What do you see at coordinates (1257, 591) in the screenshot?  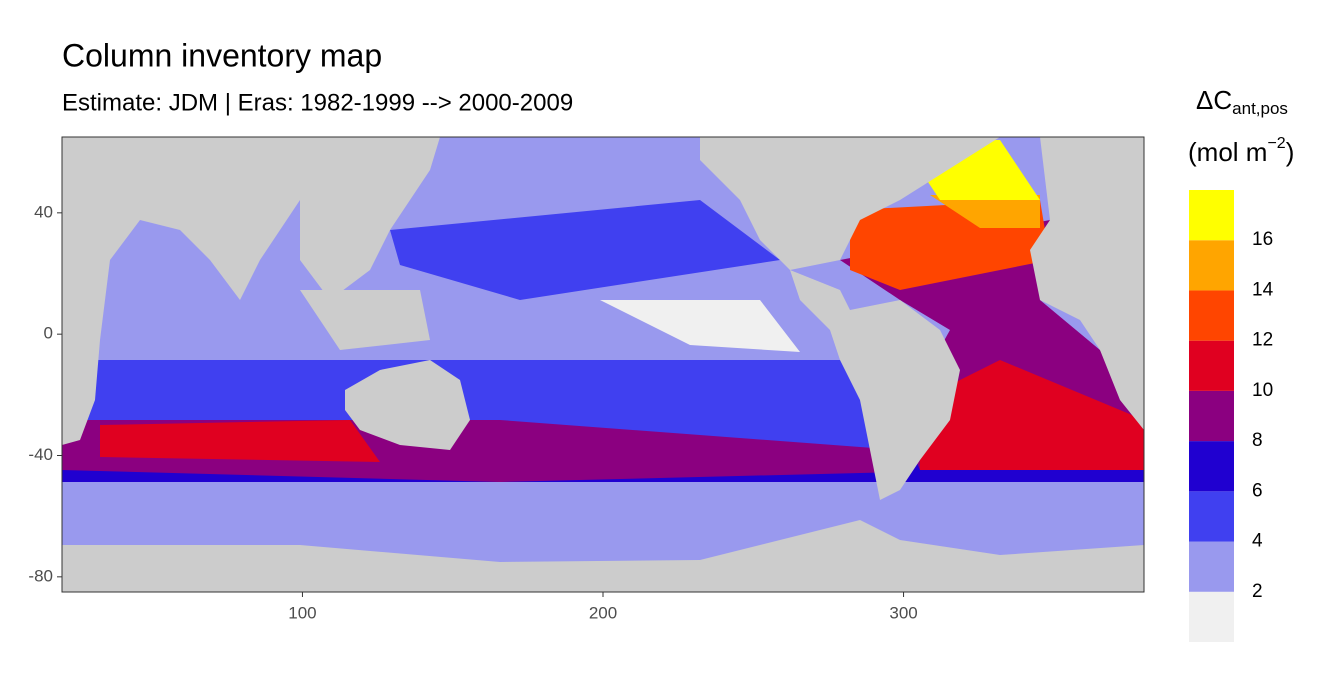 I see `legend-label: 2` at bounding box center [1257, 591].